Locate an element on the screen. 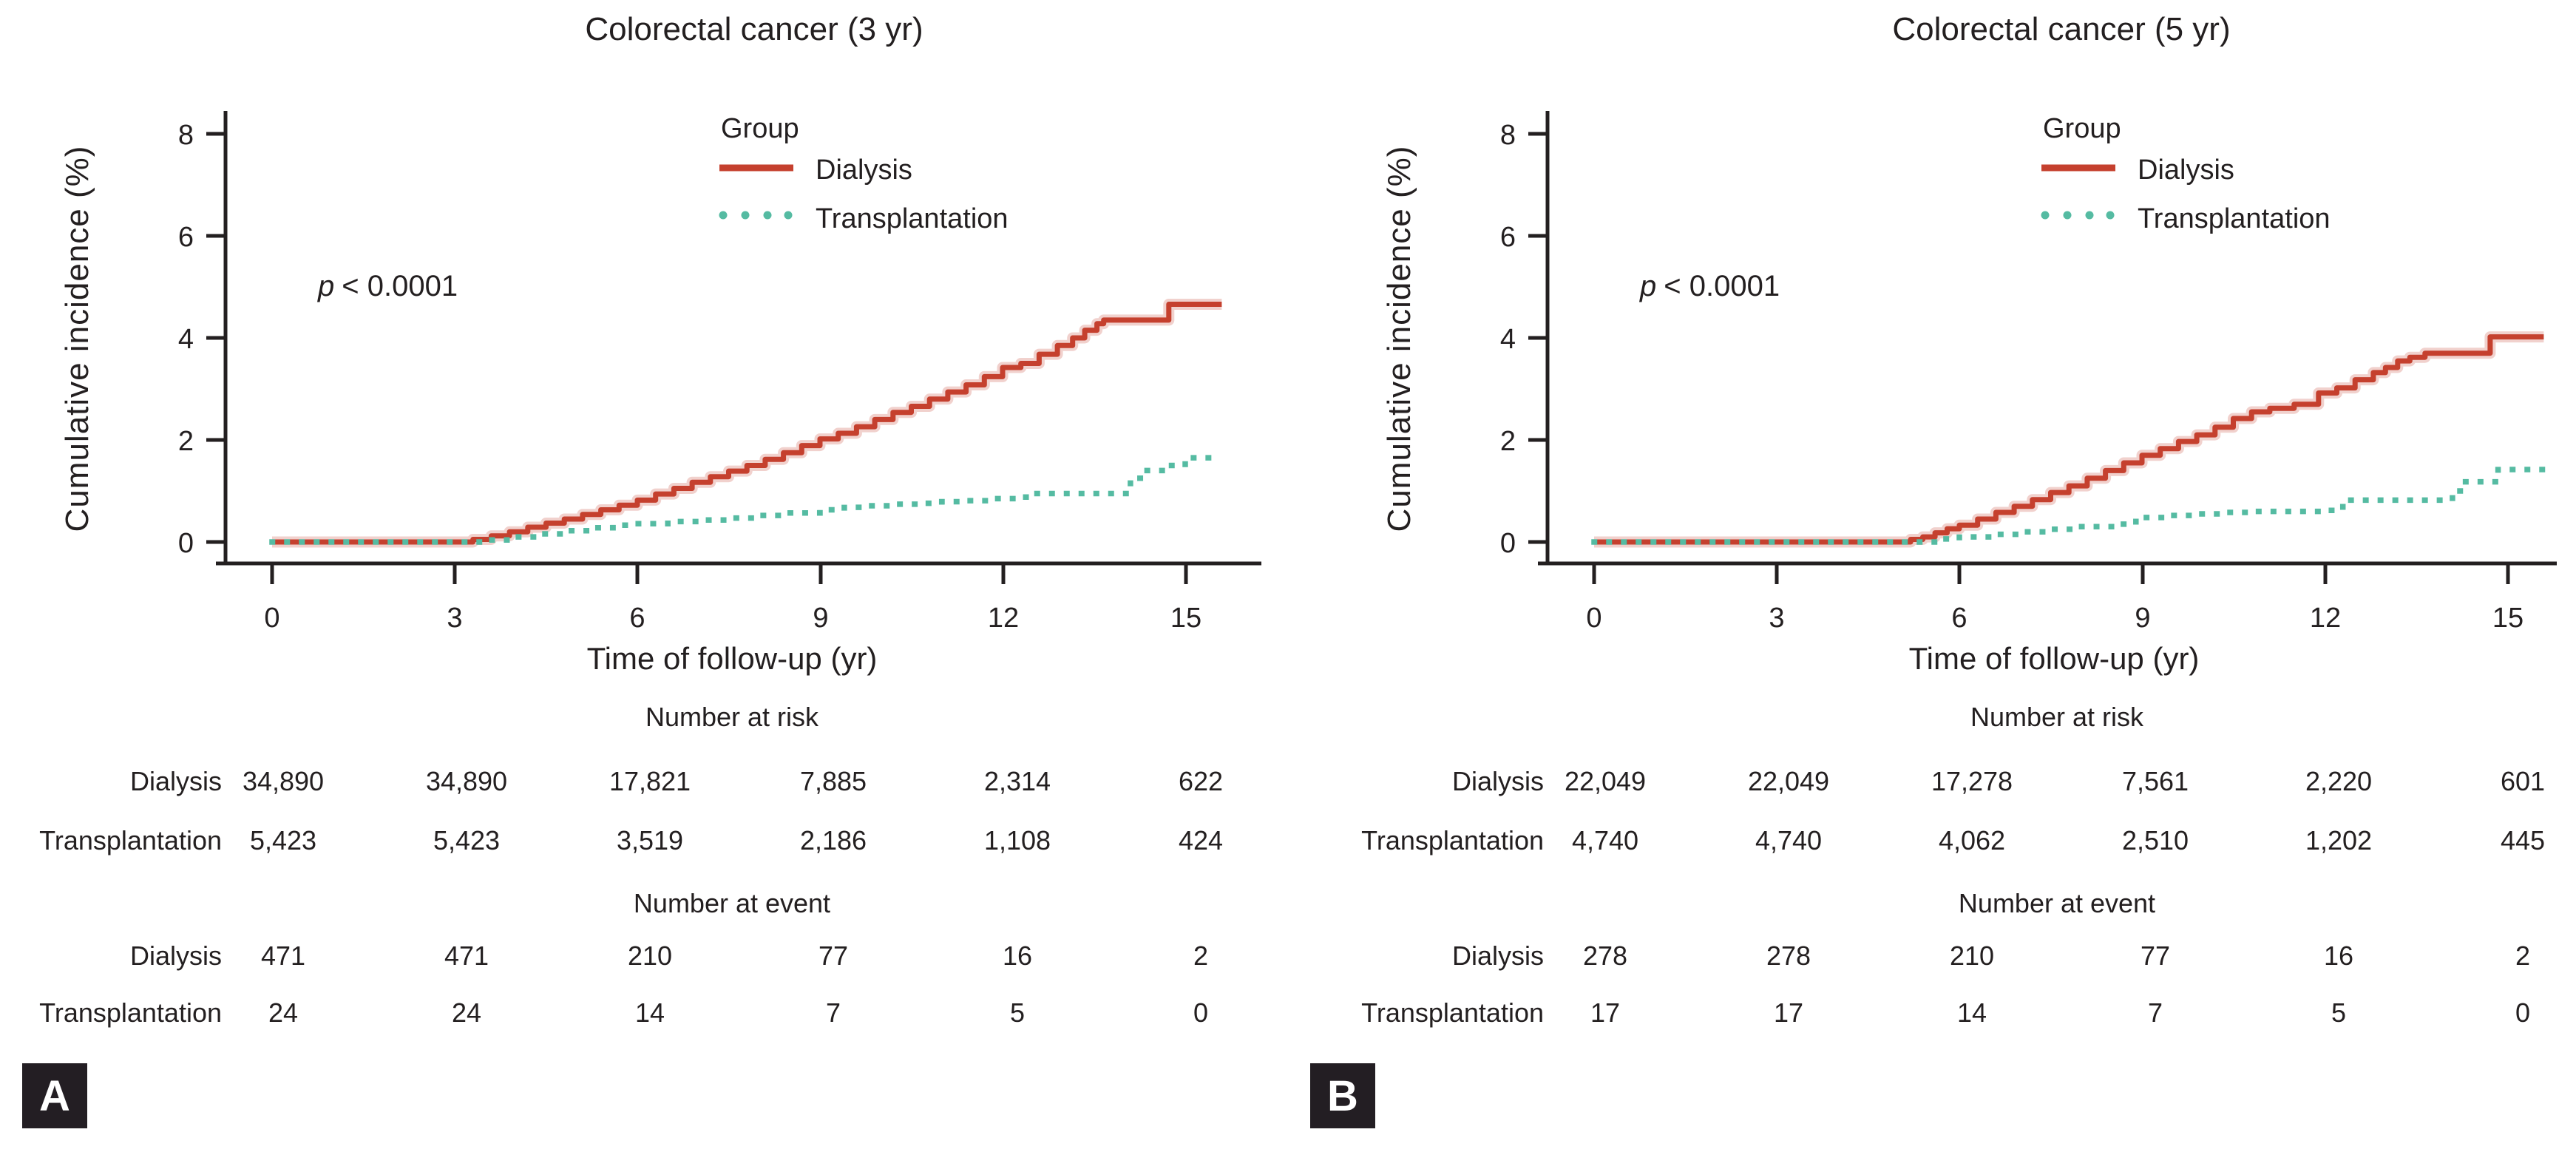 This screenshot has width=2576, height=1152. table-cell: 601 is located at coordinates (2523, 781).